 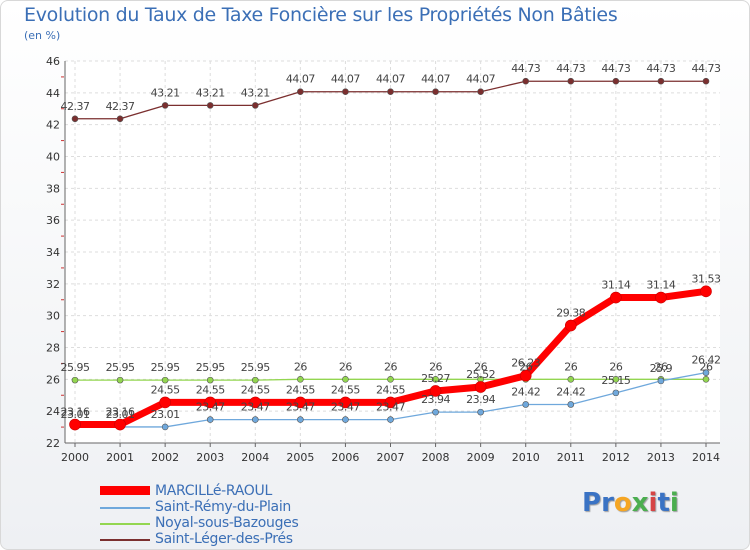 What do you see at coordinates (125, 540) in the screenshot?
I see `legend-swatch-saint-leger-des-pres` at bounding box center [125, 540].